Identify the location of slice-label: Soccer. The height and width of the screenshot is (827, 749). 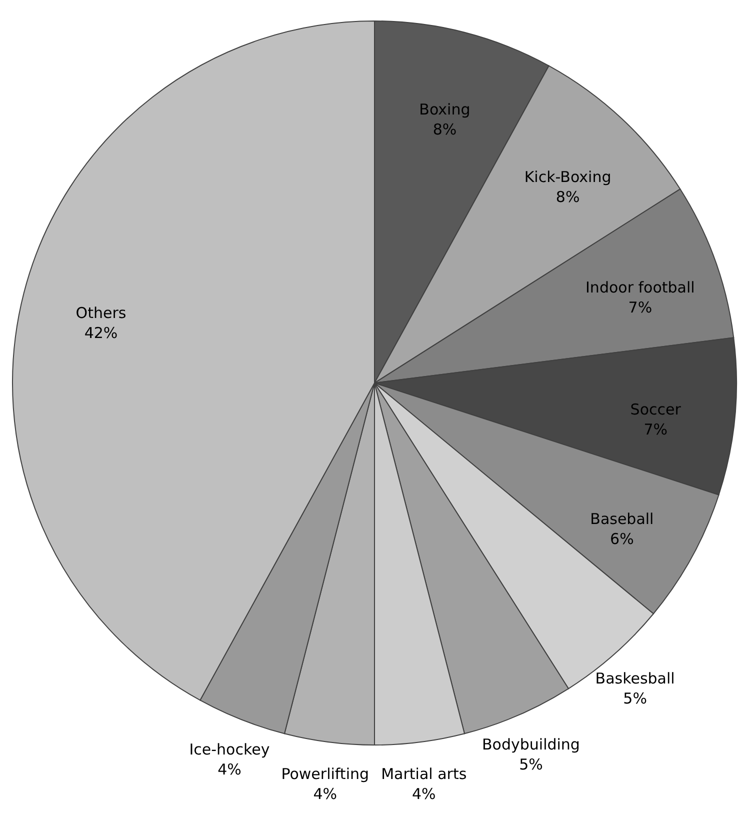
(656, 409).